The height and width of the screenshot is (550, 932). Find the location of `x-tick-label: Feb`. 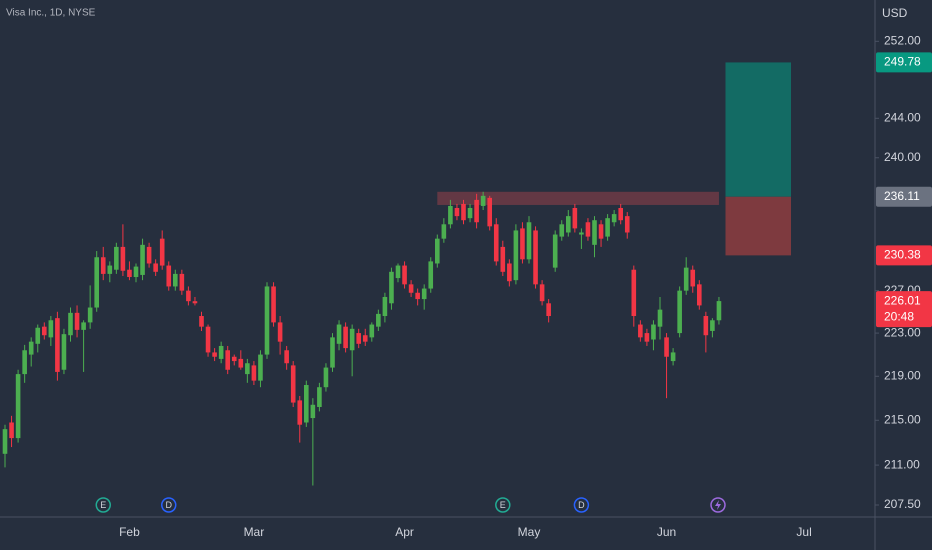

x-tick-label: Feb is located at coordinates (129, 532).